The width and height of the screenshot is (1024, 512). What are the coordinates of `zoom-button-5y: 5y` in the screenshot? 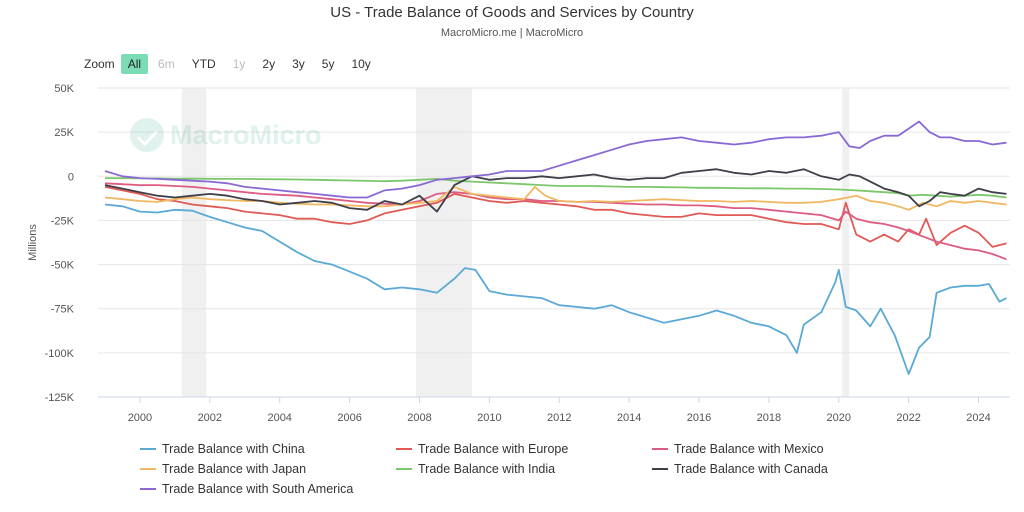 It's located at (328, 64).